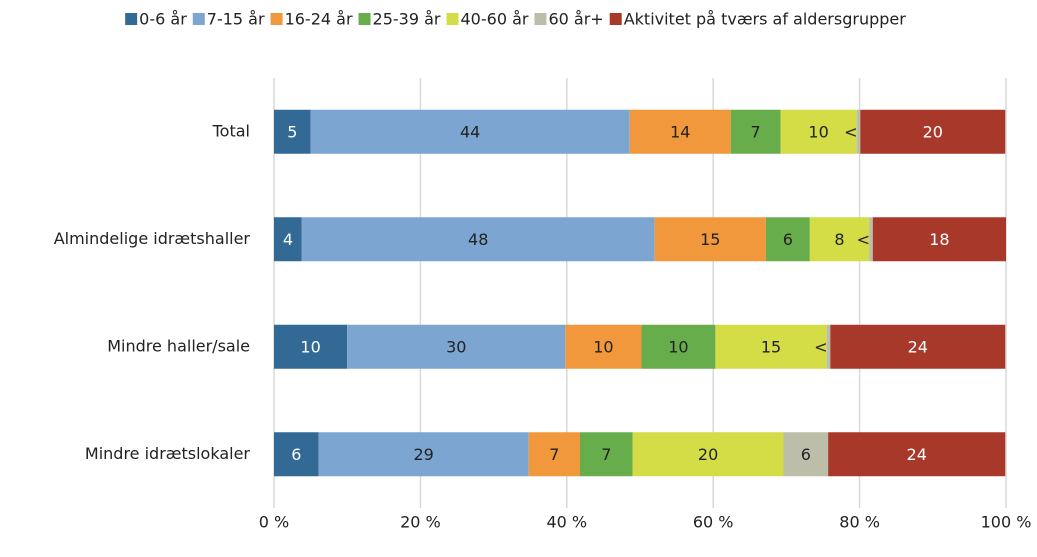 The height and width of the screenshot is (557, 1037). I want to click on data-label: 44, so click(470, 131).